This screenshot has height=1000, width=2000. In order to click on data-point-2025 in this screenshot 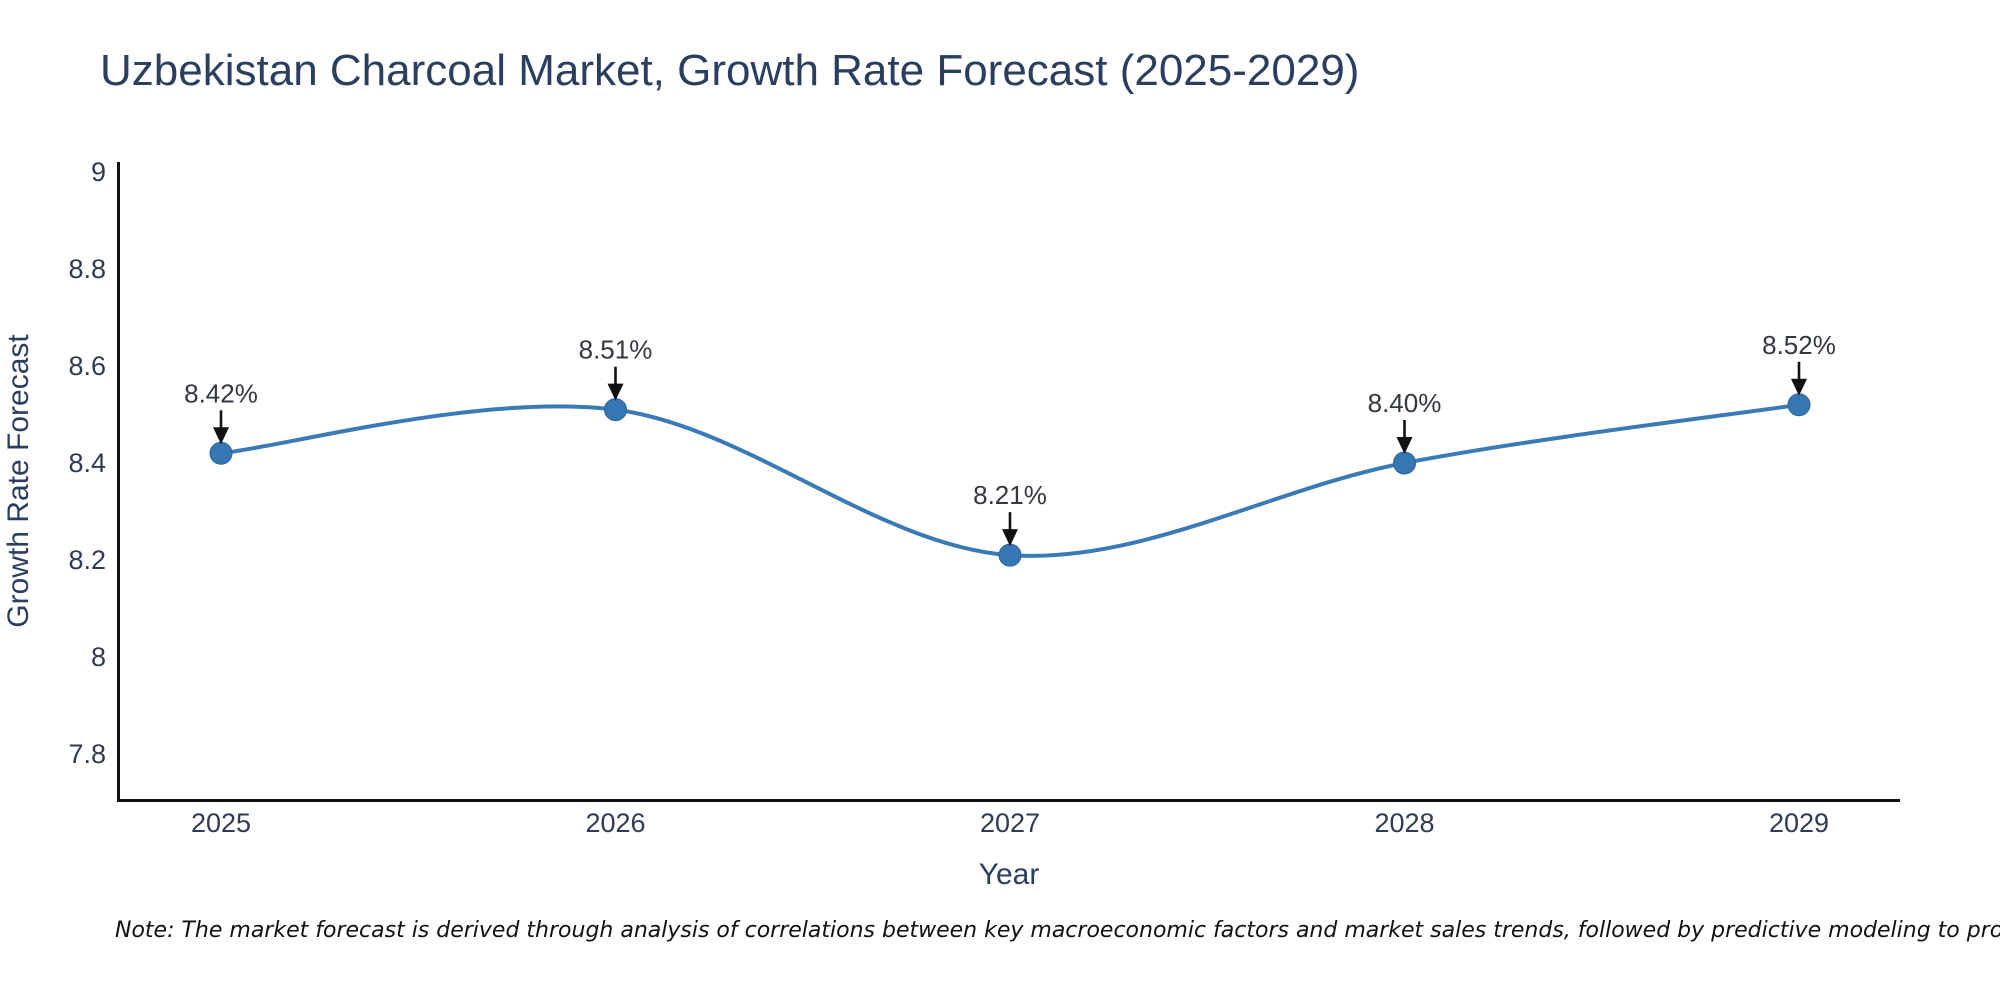, I will do `click(221, 453)`.